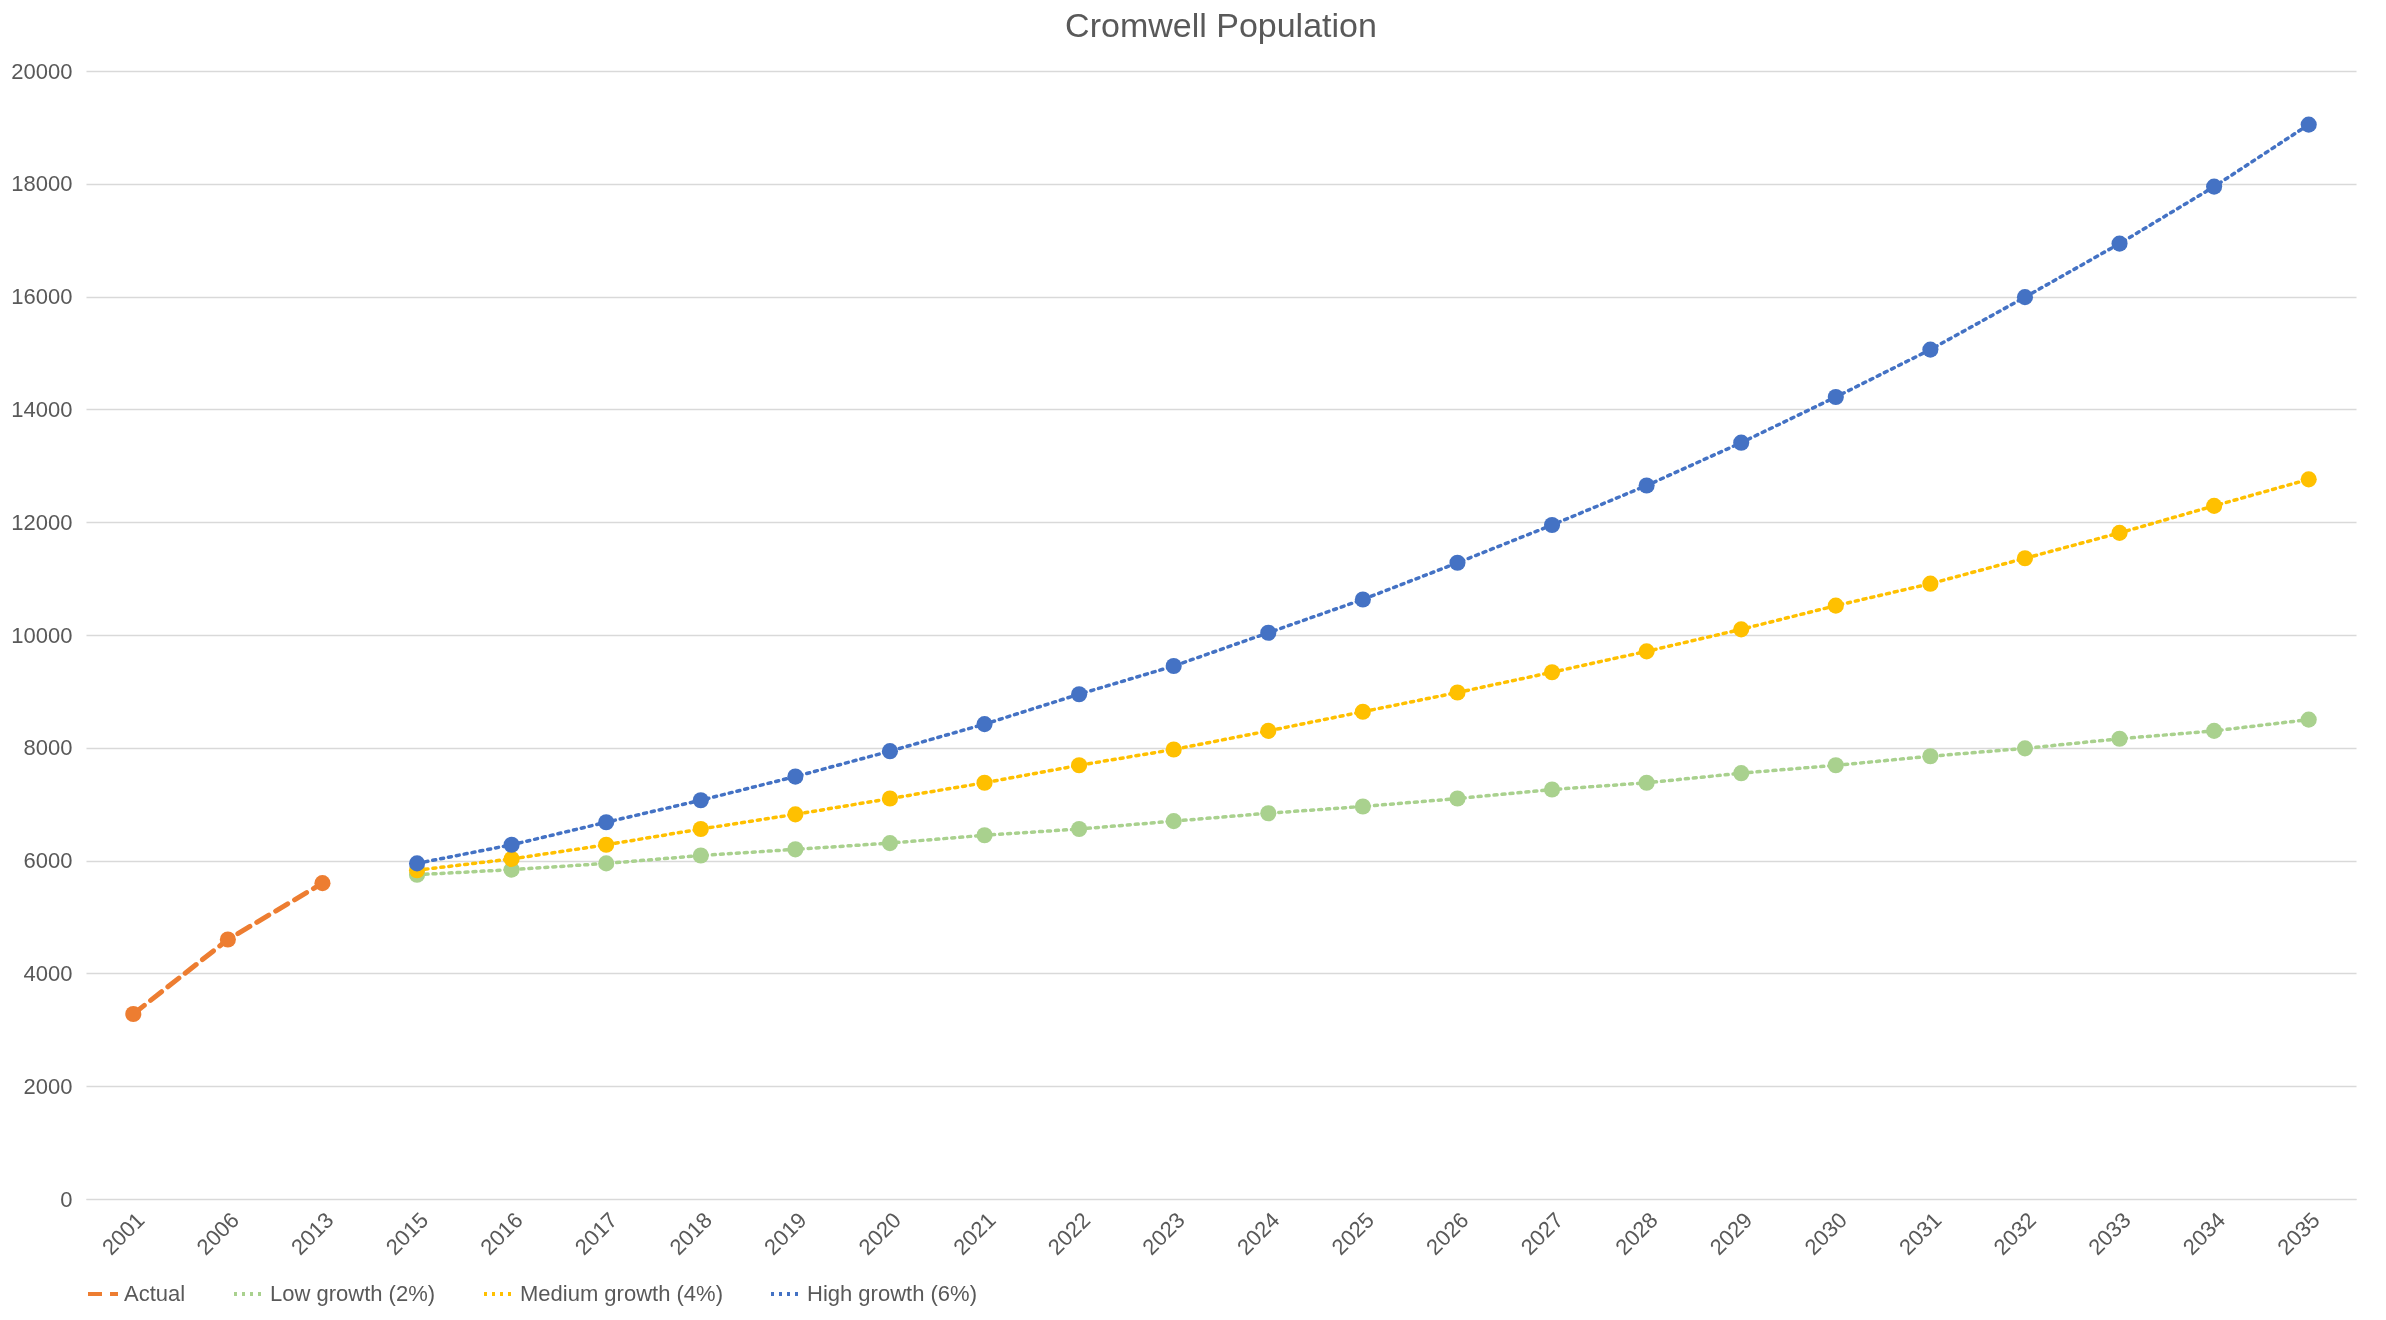 This screenshot has width=2386, height=1320. I want to click on y-tick-label: 14000, so click(42, 409).